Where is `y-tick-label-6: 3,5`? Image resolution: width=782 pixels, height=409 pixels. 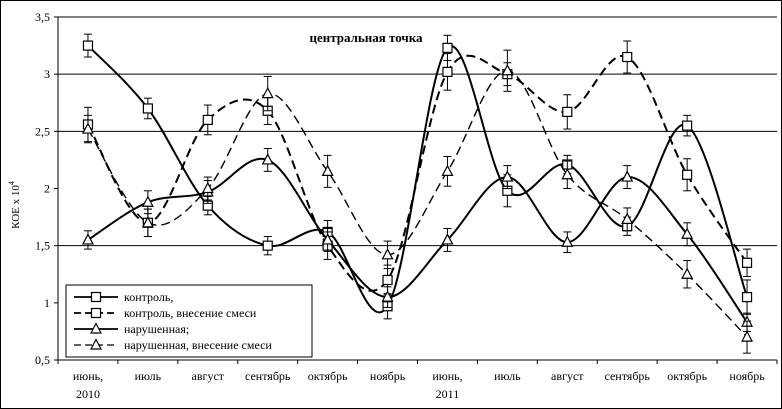
y-tick-label-6: 3,5 is located at coordinates (42, 17).